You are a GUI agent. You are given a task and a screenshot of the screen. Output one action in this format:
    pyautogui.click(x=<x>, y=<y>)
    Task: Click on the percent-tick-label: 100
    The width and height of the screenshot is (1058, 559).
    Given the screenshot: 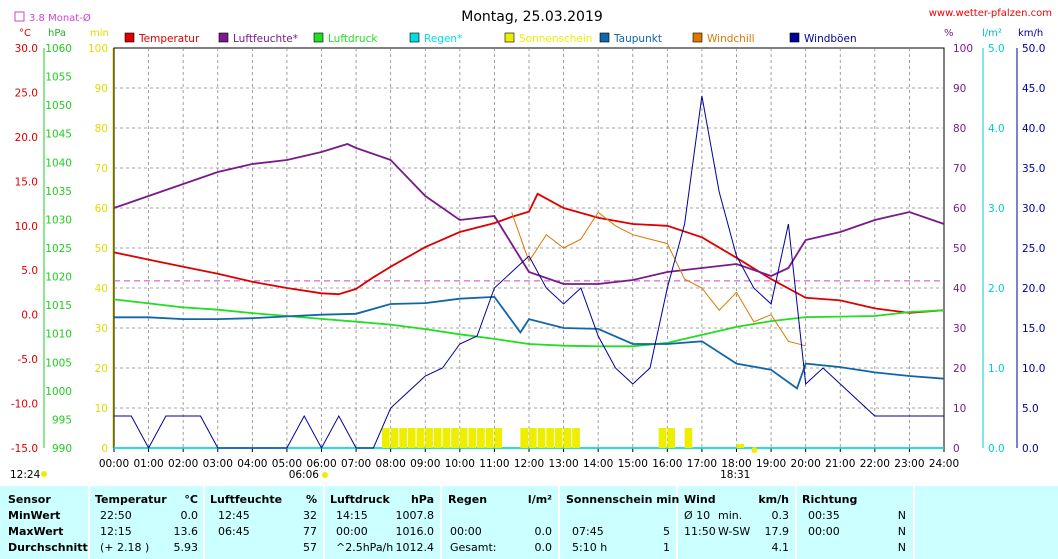 What is the action you would take?
    pyautogui.click(x=963, y=49)
    